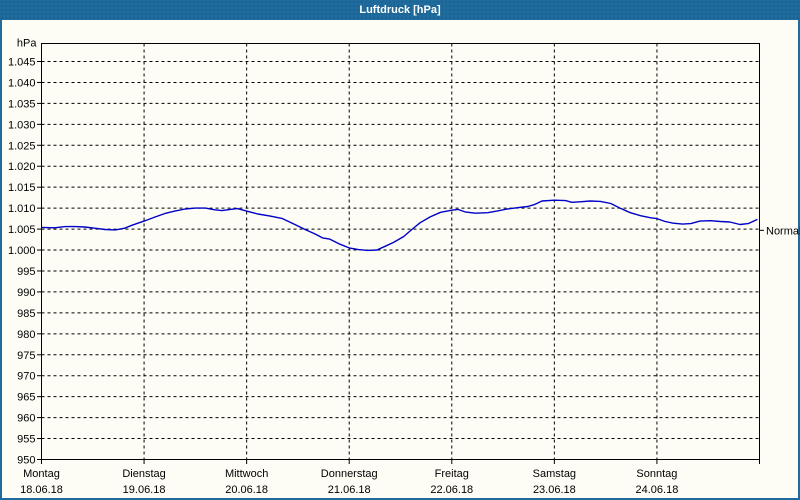 This screenshot has width=800, height=500. I want to click on window-title-bar: Luftdruck [hPa], so click(400, 10).